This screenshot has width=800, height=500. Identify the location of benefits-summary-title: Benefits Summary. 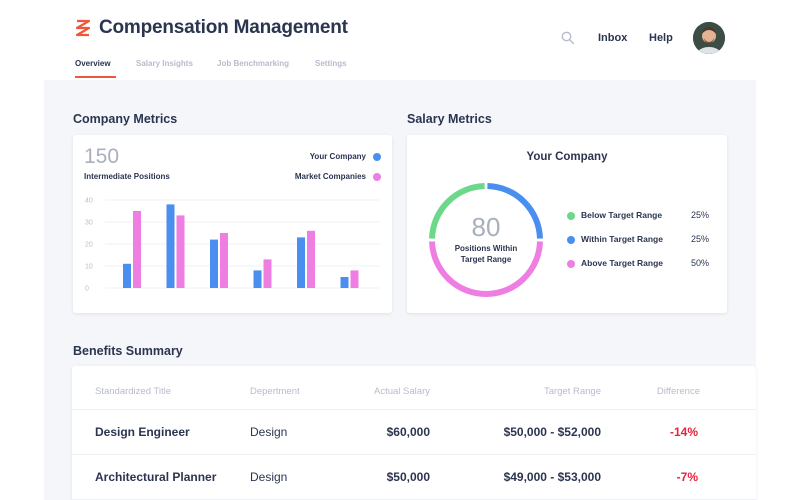
(128, 351).